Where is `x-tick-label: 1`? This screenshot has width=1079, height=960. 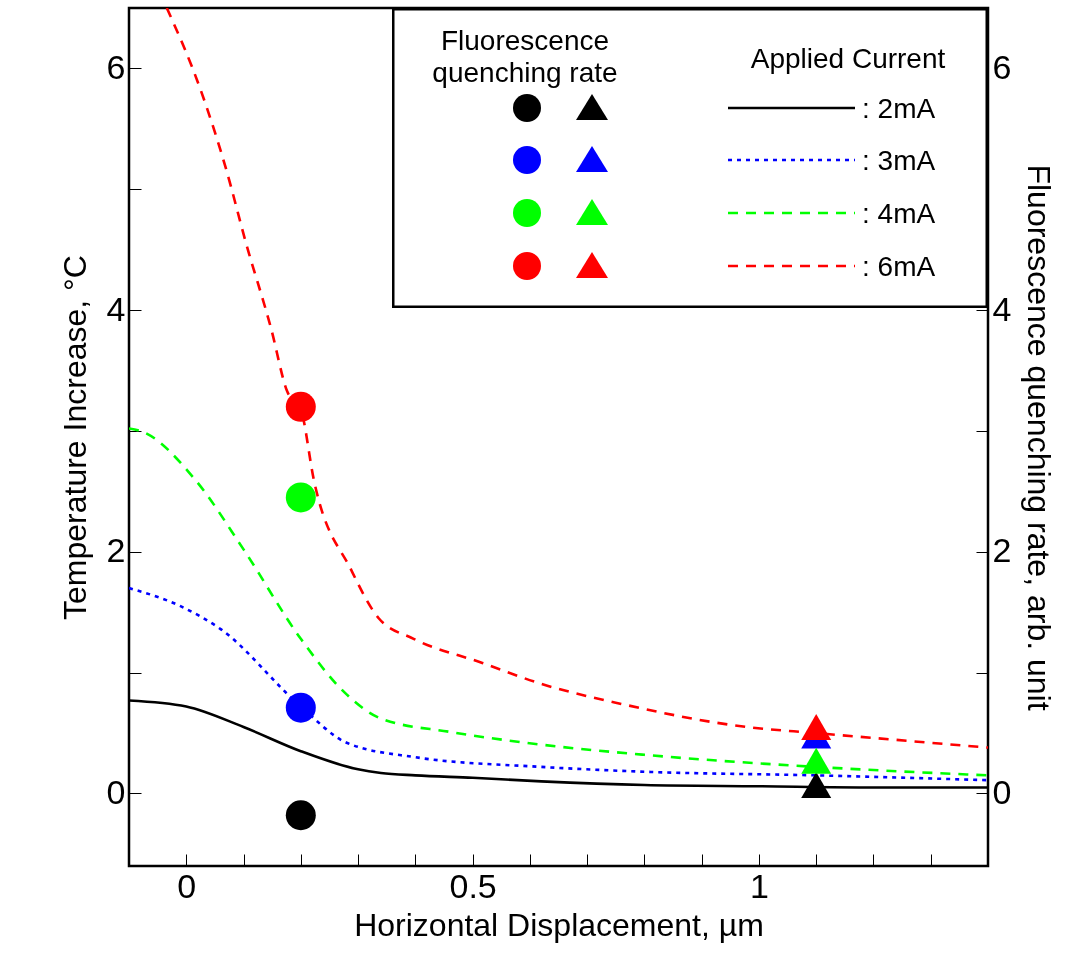 x-tick-label: 1 is located at coordinates (759, 885).